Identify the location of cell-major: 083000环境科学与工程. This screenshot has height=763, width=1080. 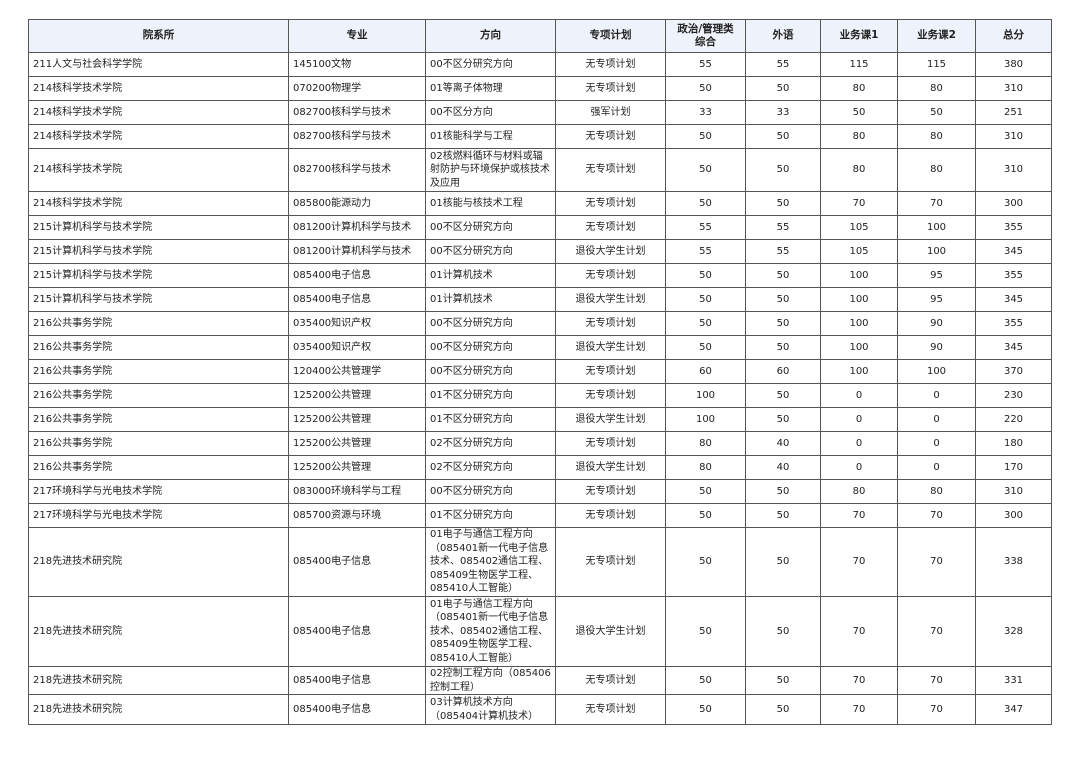
(357, 491).